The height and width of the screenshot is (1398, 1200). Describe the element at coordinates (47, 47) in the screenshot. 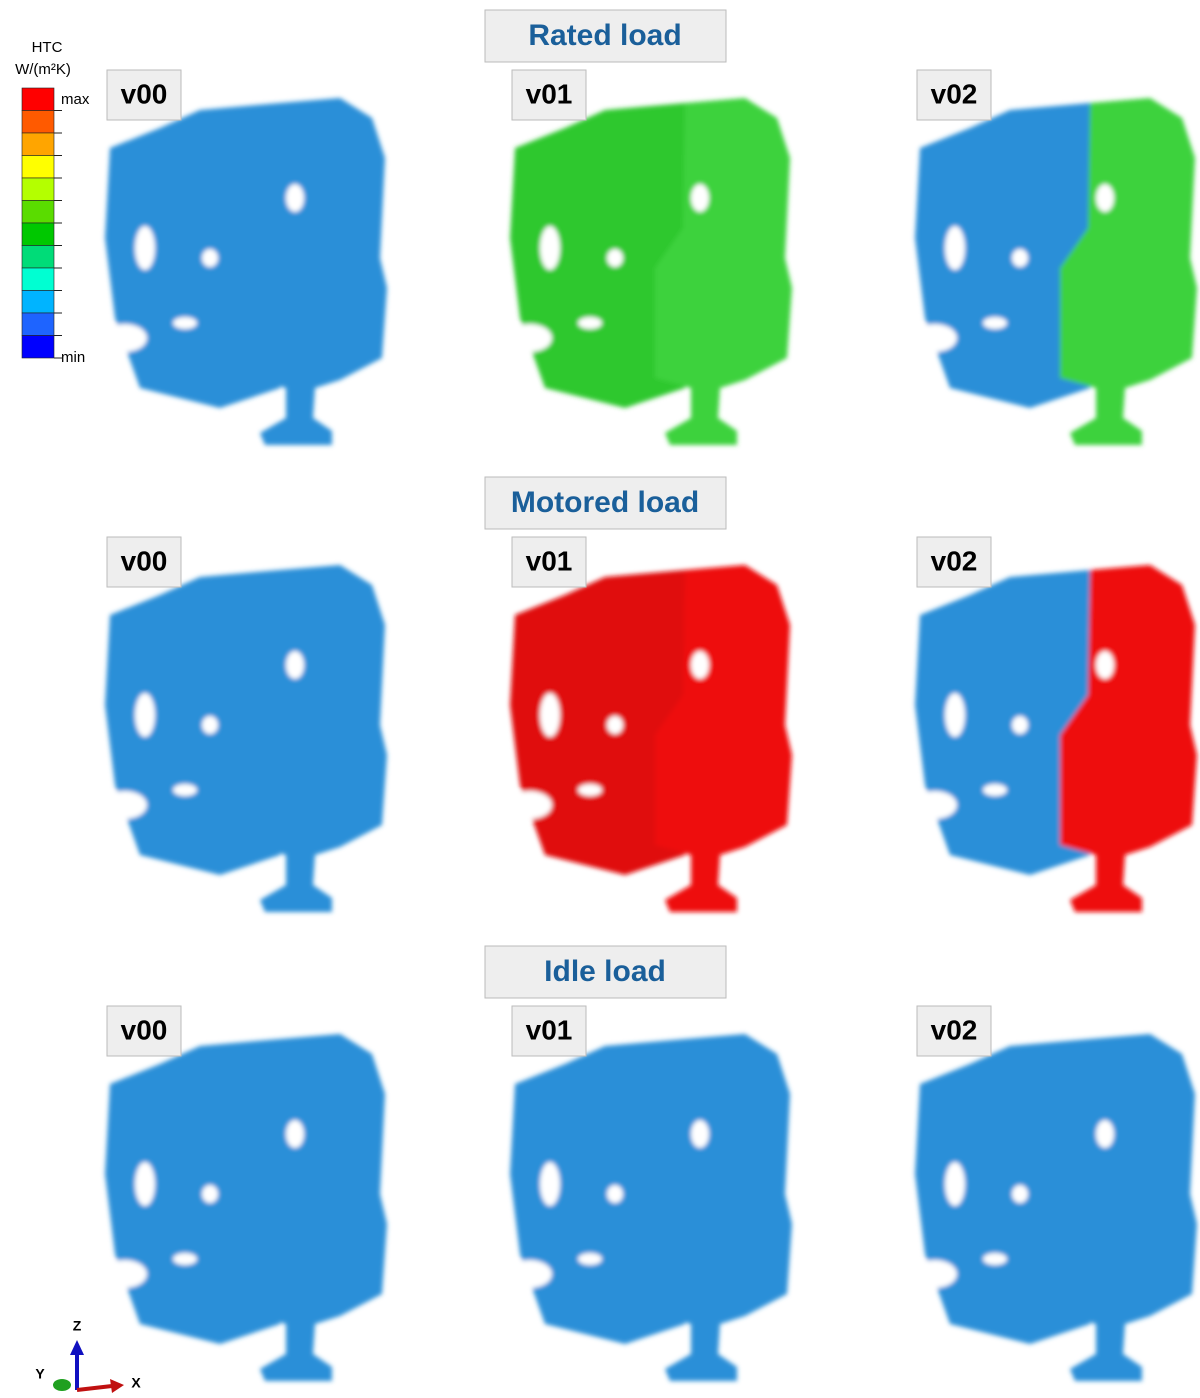

I see `legend-title: HTC` at that location.